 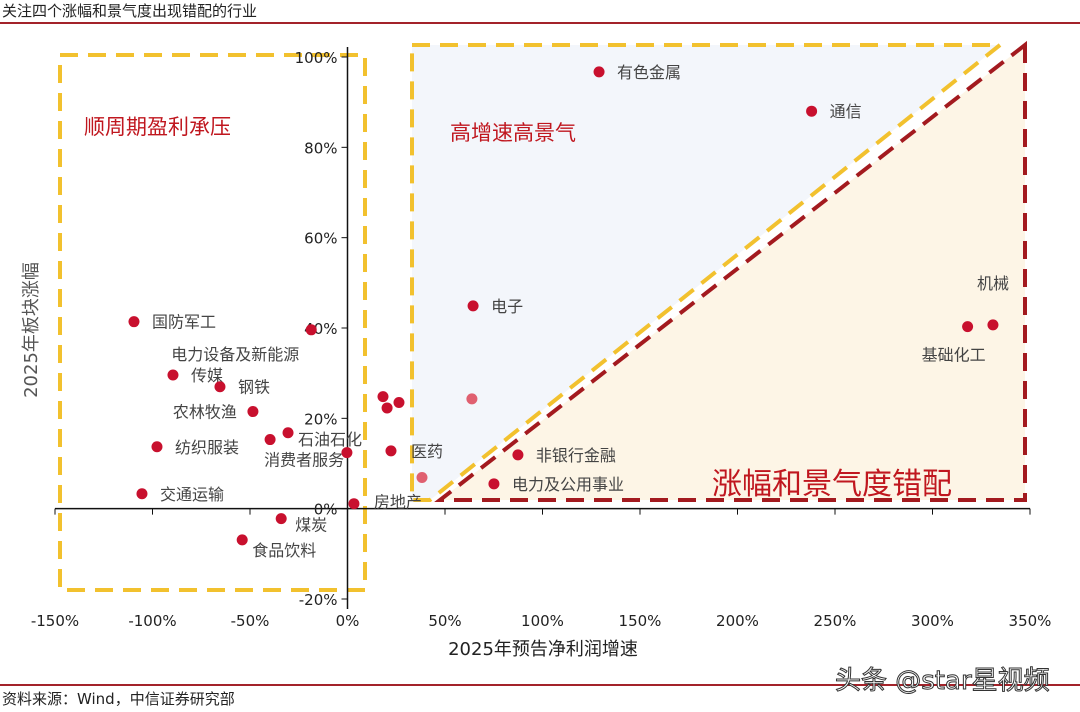 What do you see at coordinates (398, 502) in the screenshot?
I see `data-point-label: 房地产` at bounding box center [398, 502].